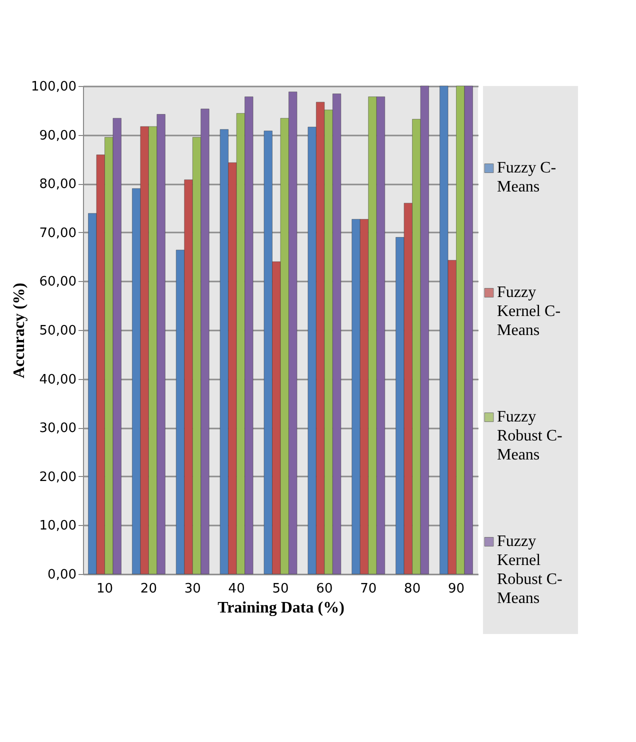  What do you see at coordinates (57, 380) in the screenshot?
I see `y-tick-label: 40,00` at bounding box center [57, 380].